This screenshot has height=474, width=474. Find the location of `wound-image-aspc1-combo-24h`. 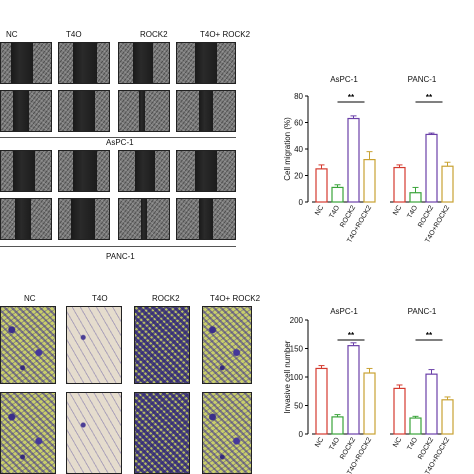

wound-image-aspc1-combo-24h is located at coordinates (206, 111).